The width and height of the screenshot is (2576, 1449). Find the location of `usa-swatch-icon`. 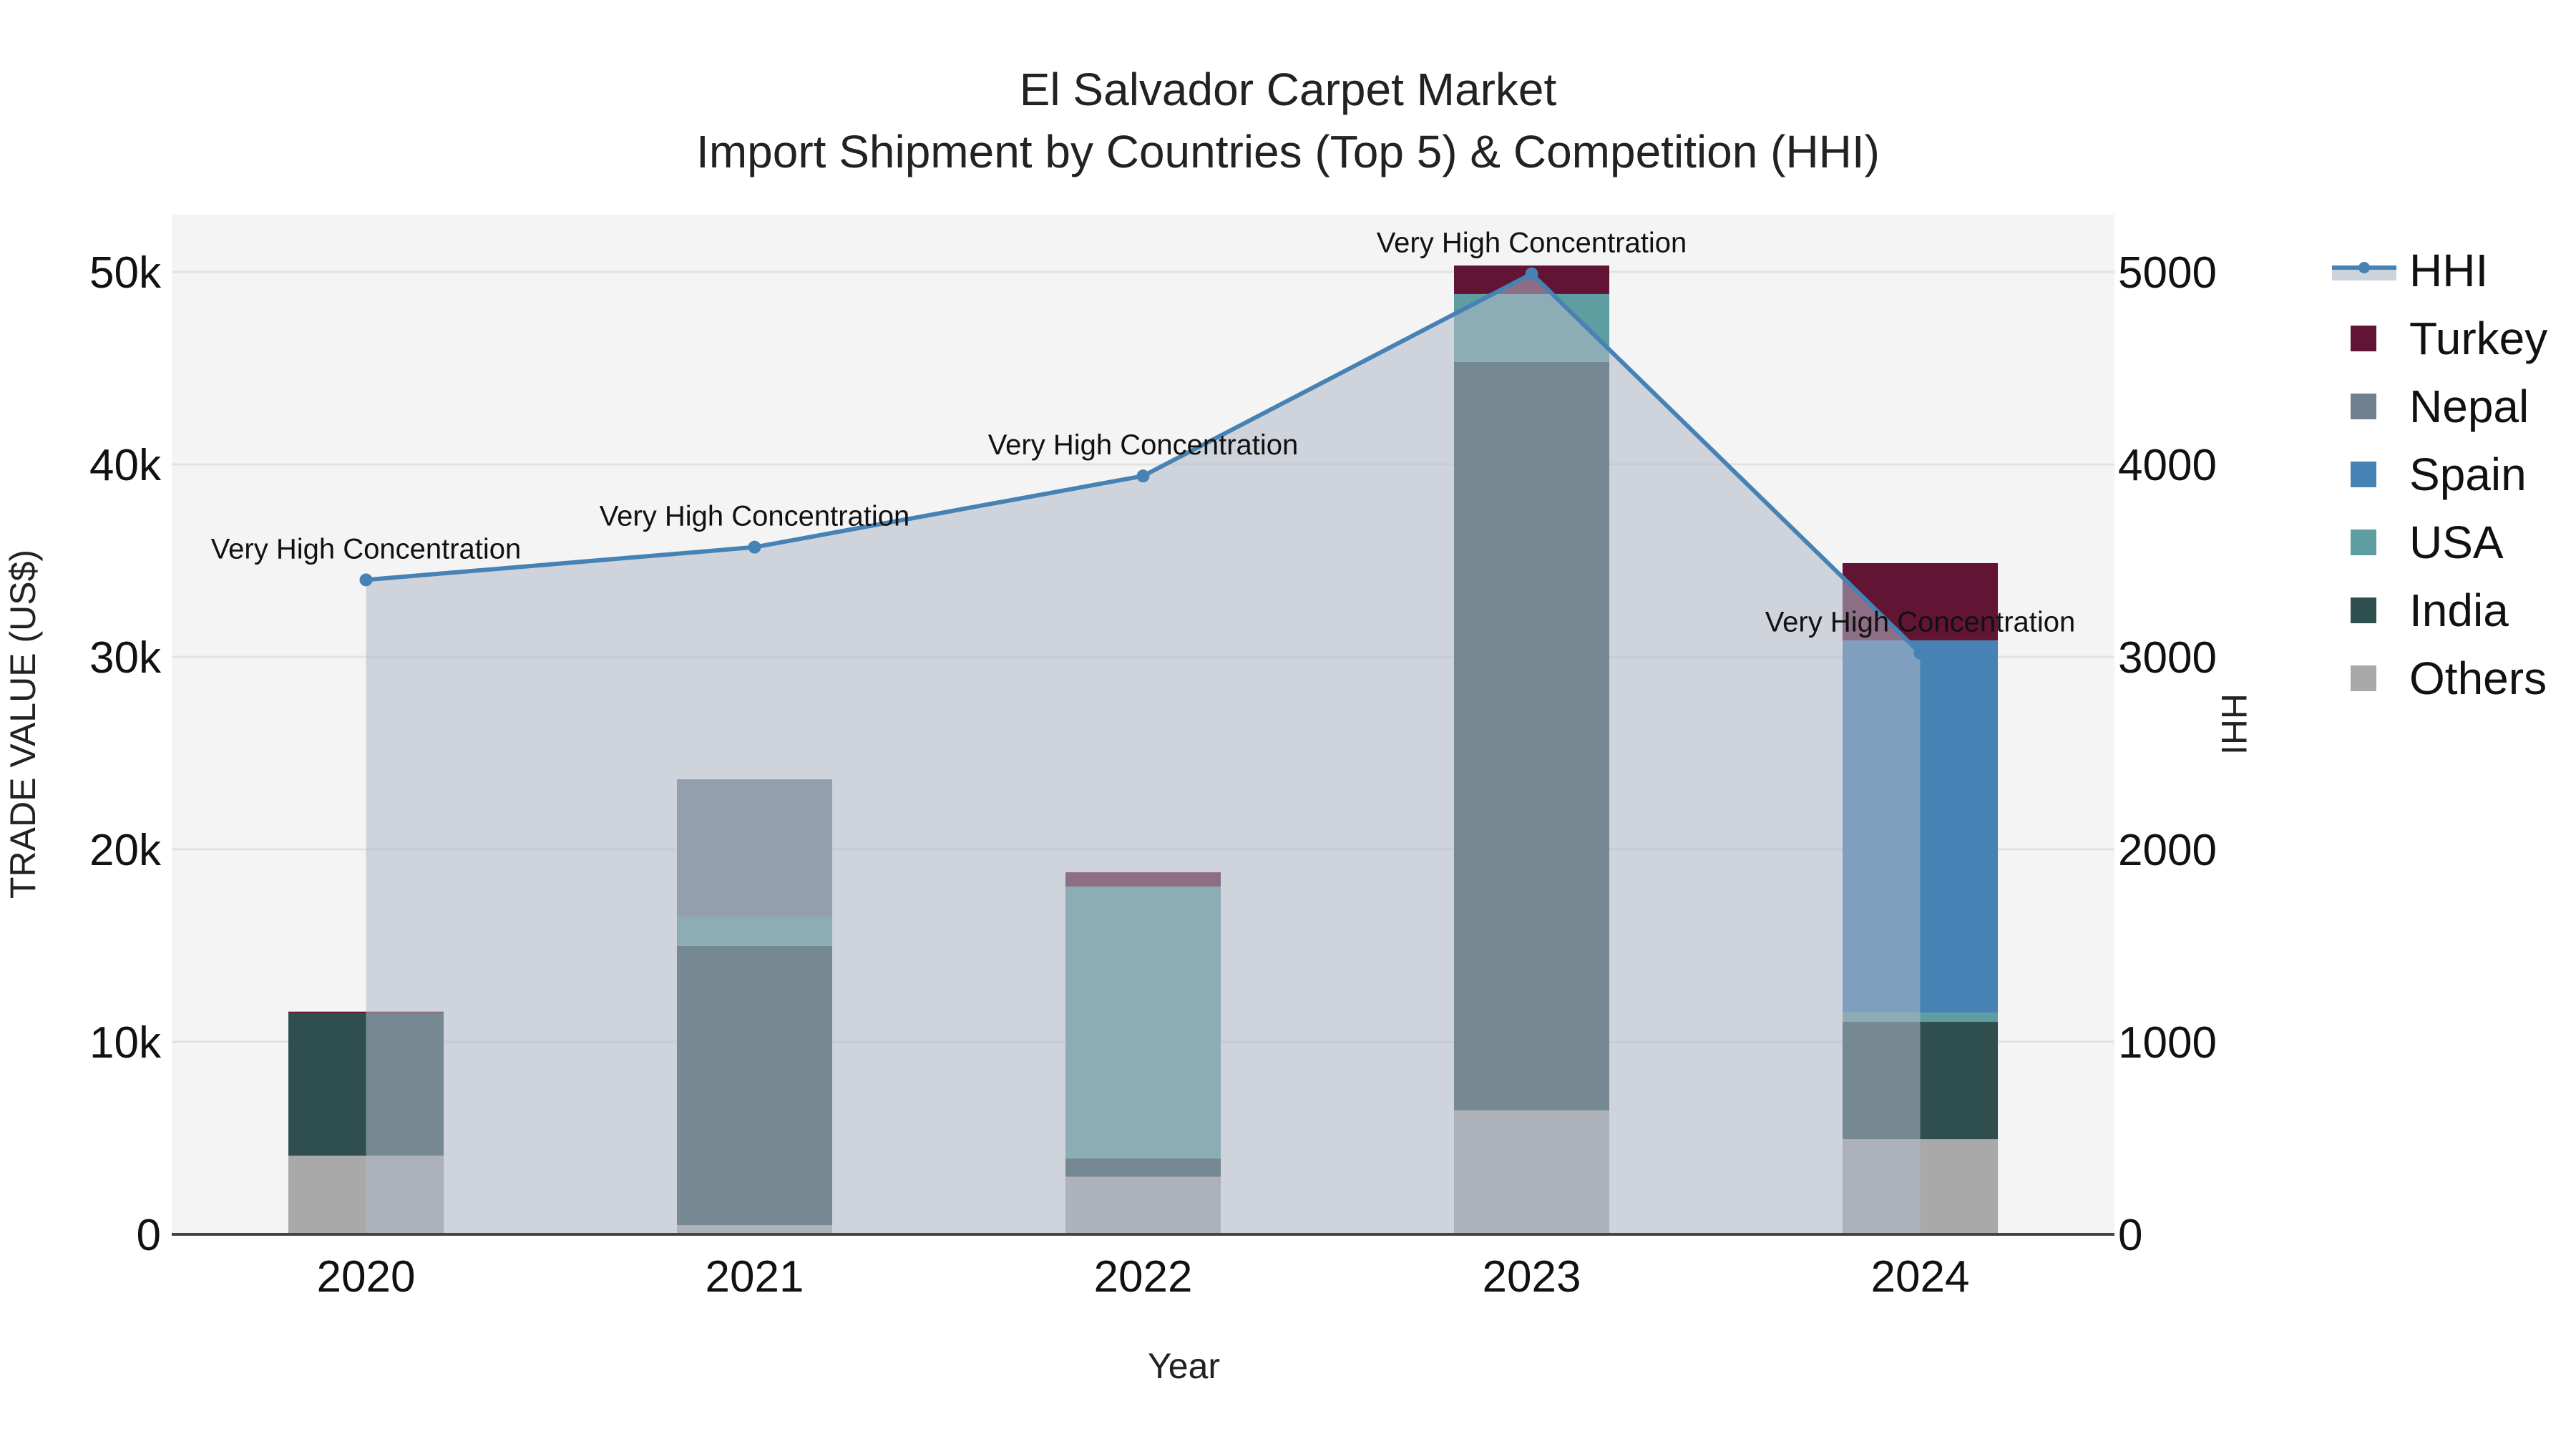

usa-swatch-icon is located at coordinates (2363, 542).